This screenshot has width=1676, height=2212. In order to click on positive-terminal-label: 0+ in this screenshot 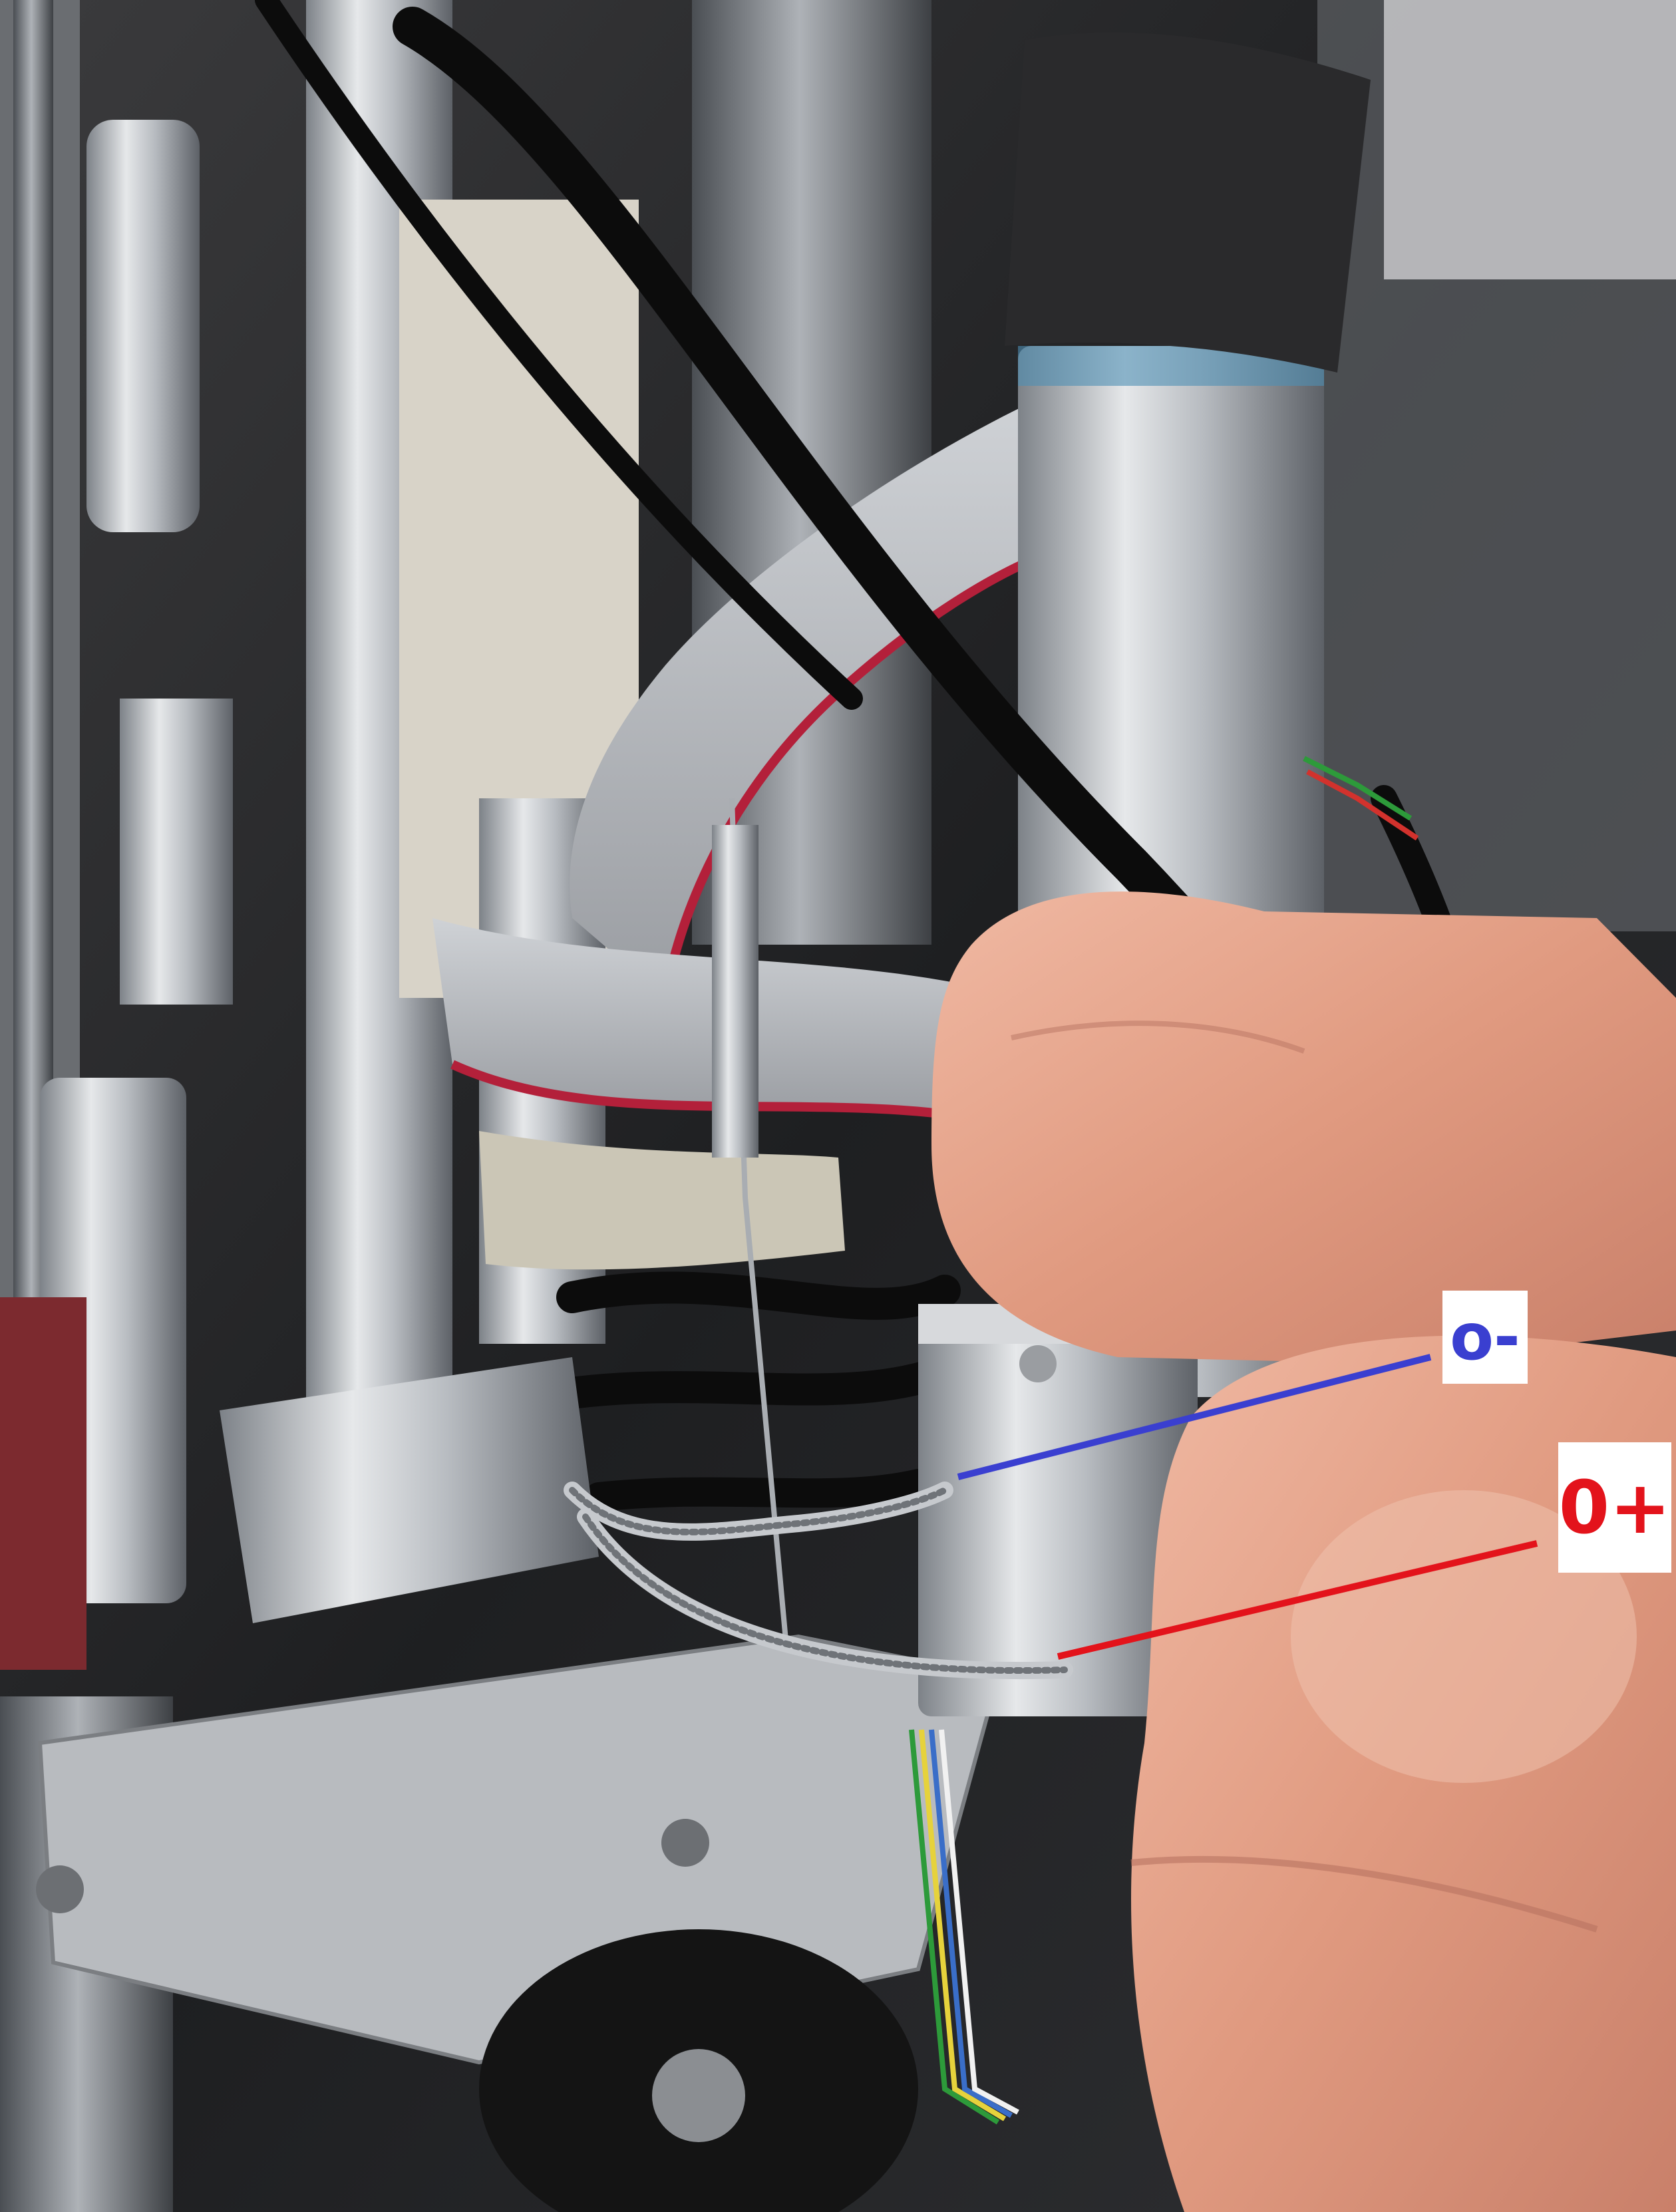, I will do `click(1614, 1508)`.